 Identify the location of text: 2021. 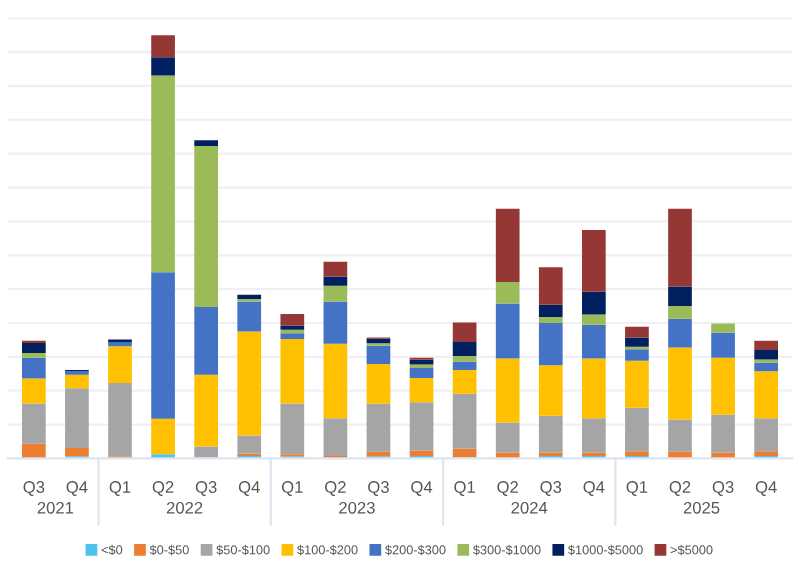
(55, 507).